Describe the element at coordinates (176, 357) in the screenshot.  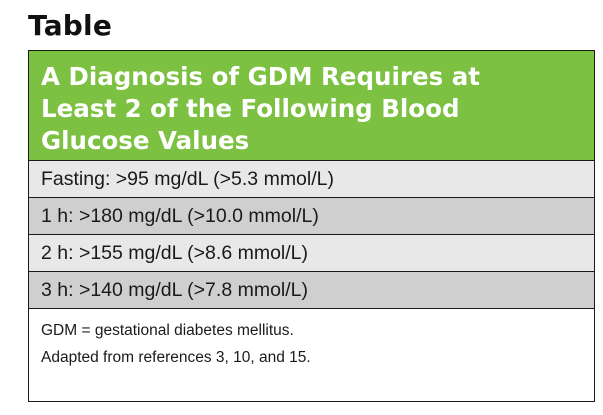
I see `footnote-source: Adapted from references 3, 10, and 15.` at that location.